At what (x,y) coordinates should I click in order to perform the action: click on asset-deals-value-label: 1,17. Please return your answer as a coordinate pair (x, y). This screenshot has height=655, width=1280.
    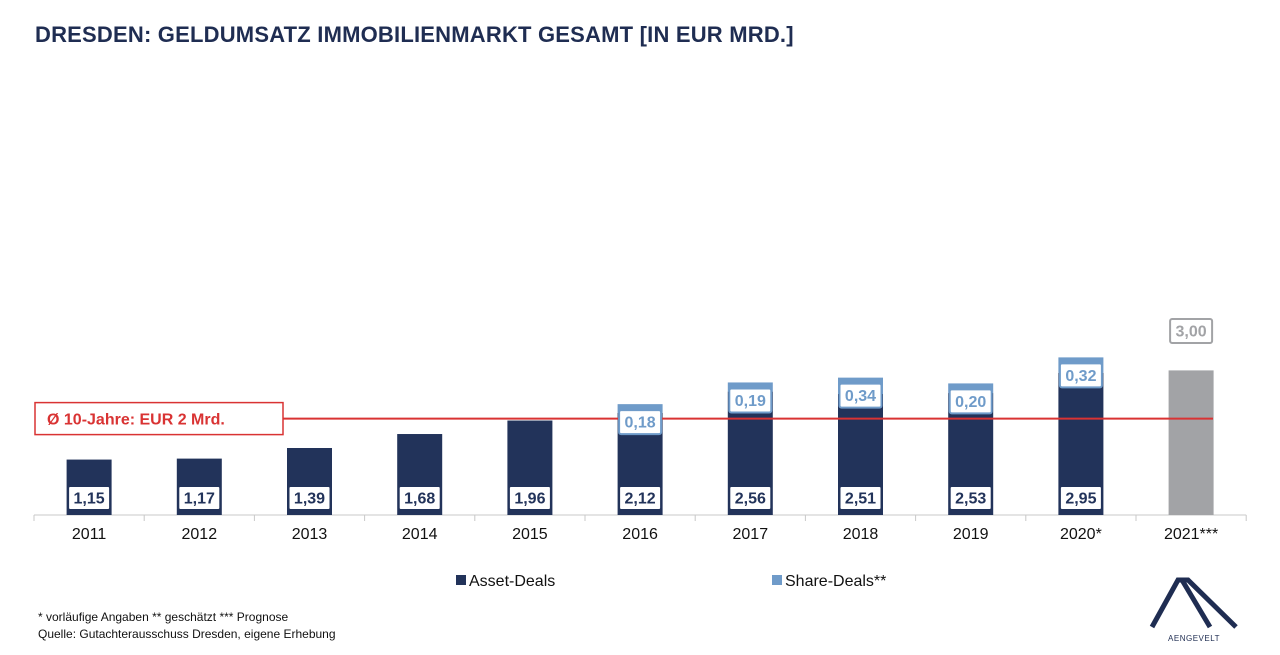
    Looking at the image, I should click on (199, 499).